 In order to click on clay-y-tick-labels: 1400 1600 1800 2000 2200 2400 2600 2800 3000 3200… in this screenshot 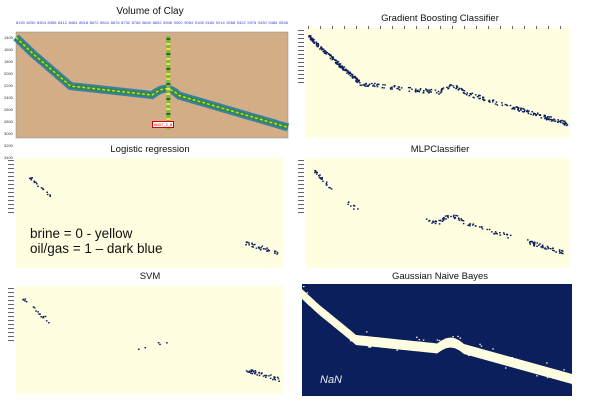, I will do `click(10, 98)`.